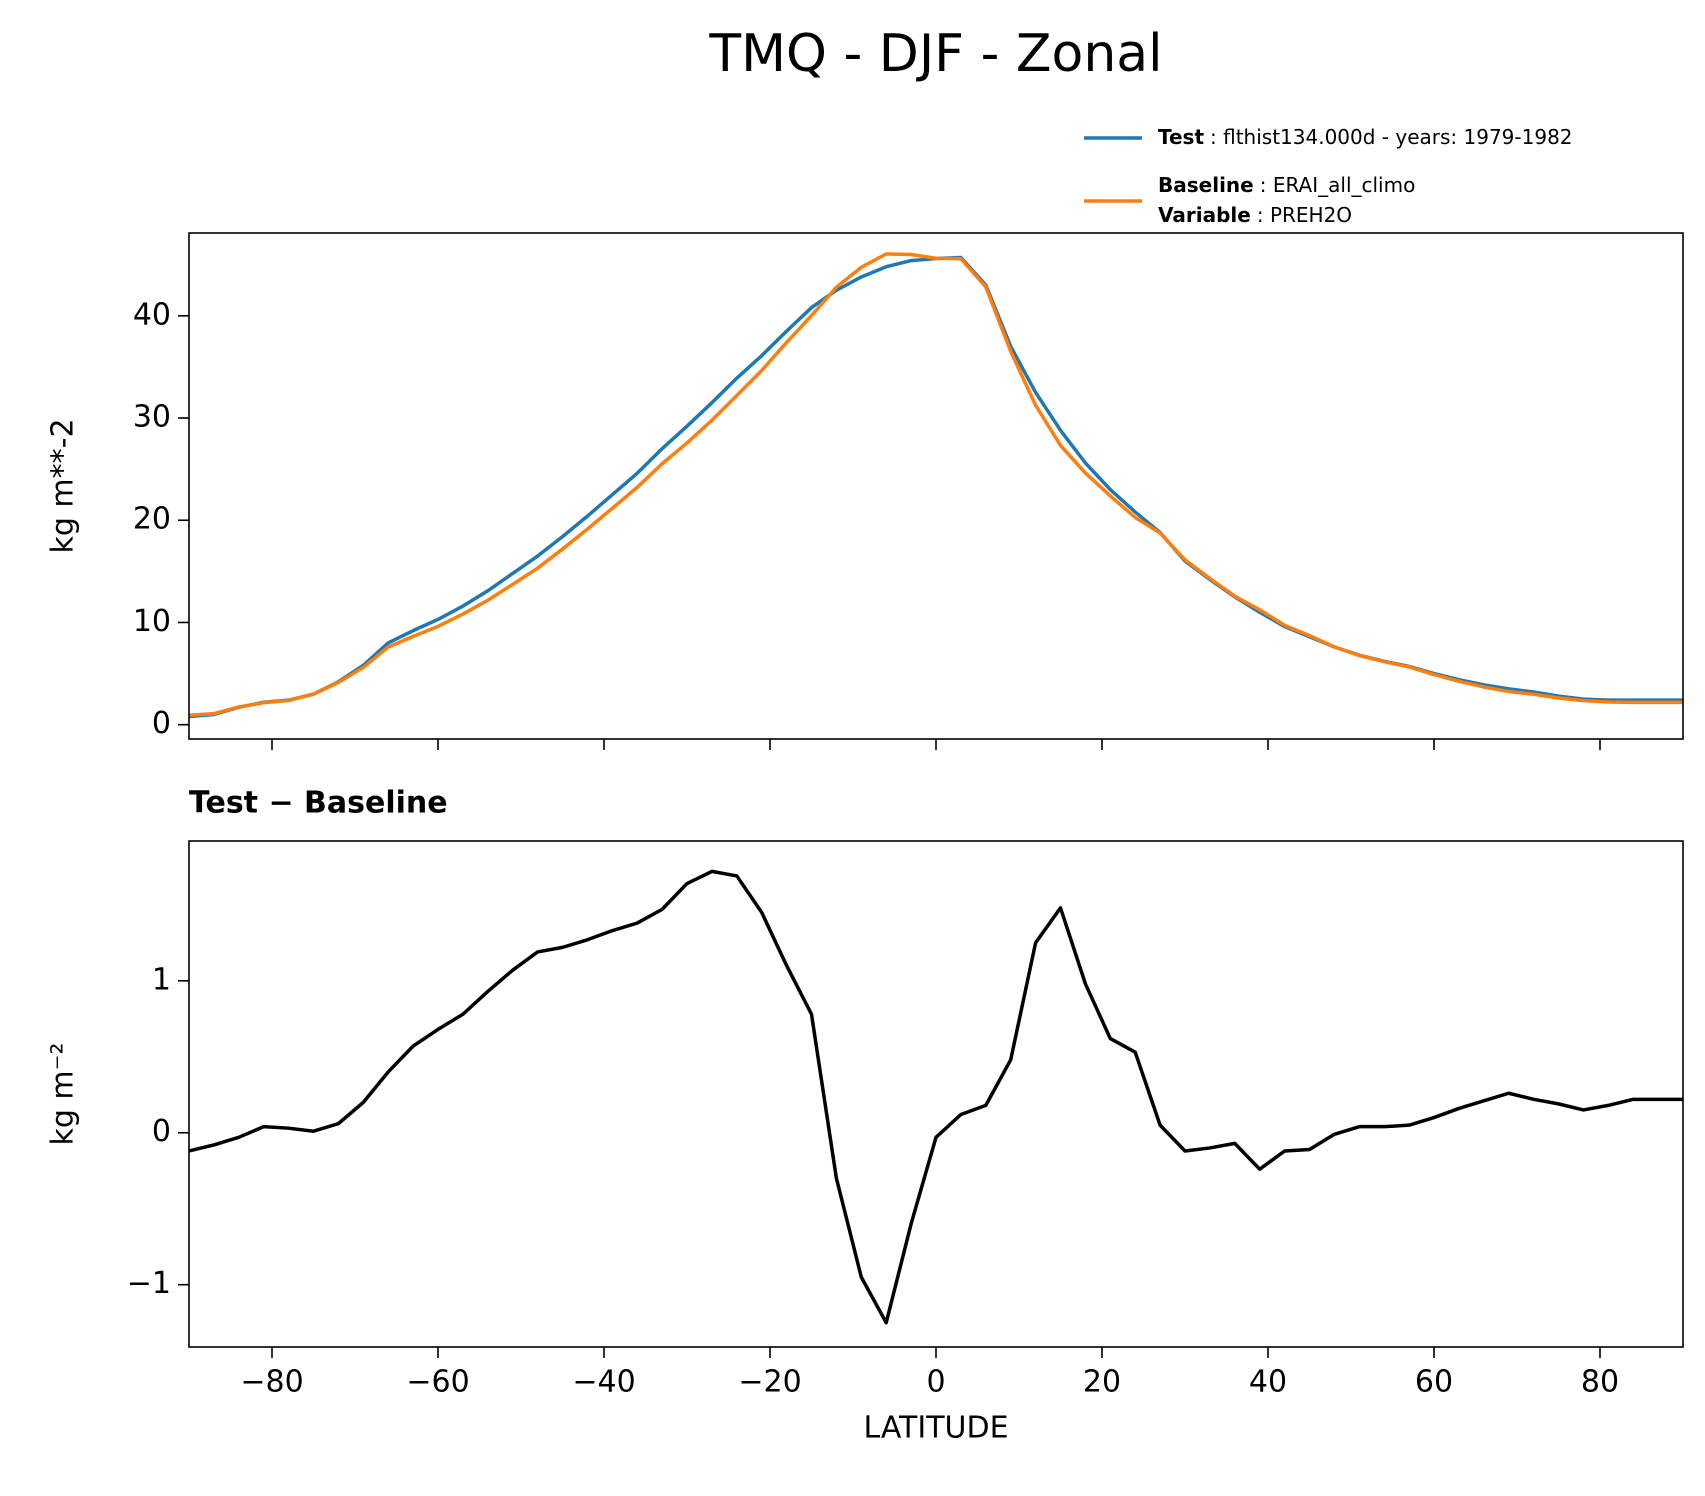 The image size is (1705, 1496). What do you see at coordinates (1304, 215) in the screenshot?
I see `legend-text: : PREH2O` at bounding box center [1304, 215].